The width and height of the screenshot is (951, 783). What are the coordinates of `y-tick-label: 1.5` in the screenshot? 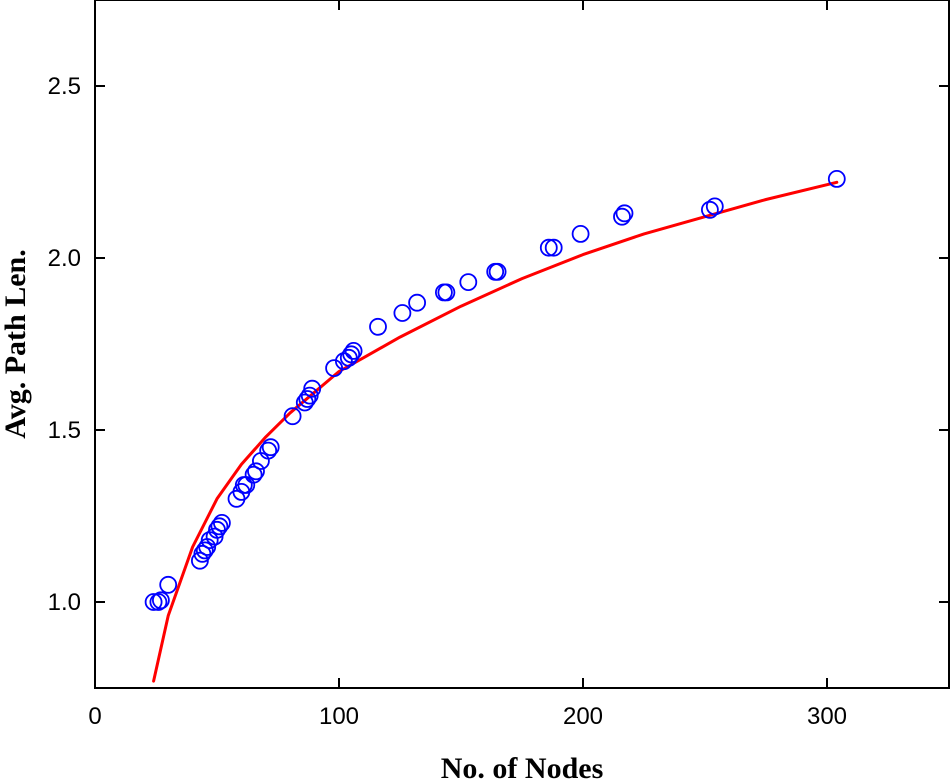 It's located at (64, 430).